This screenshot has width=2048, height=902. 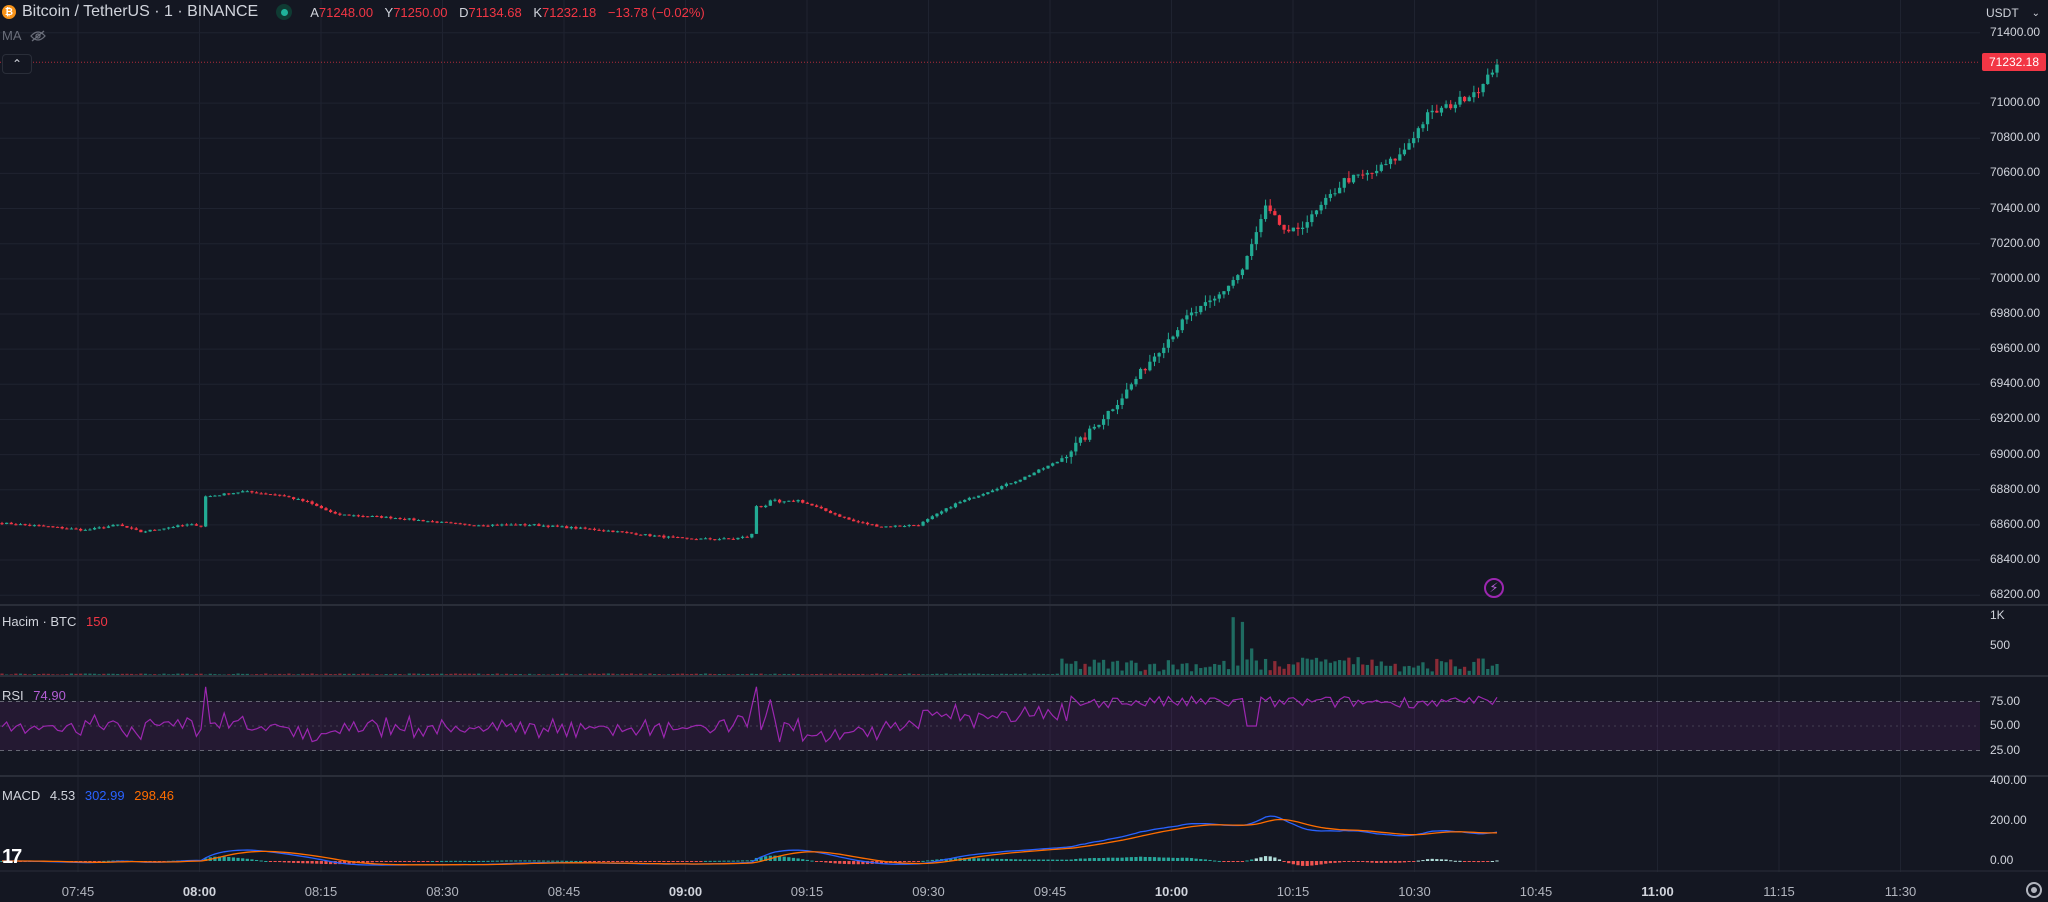 What do you see at coordinates (78, 891) in the screenshot?
I see `time-tick-label: 07:45` at bounding box center [78, 891].